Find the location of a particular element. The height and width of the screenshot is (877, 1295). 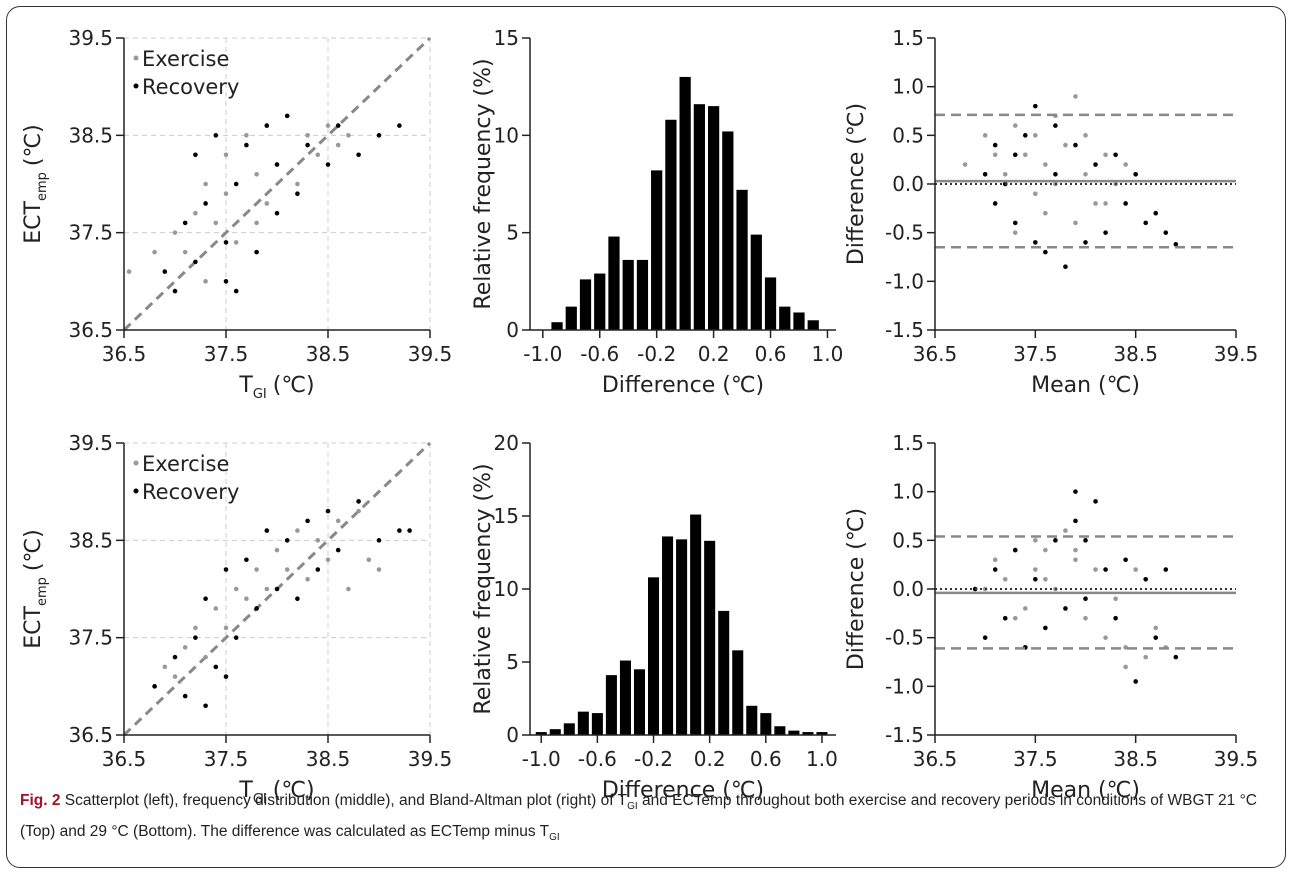

legend-marker is located at coordinates (136, 86).